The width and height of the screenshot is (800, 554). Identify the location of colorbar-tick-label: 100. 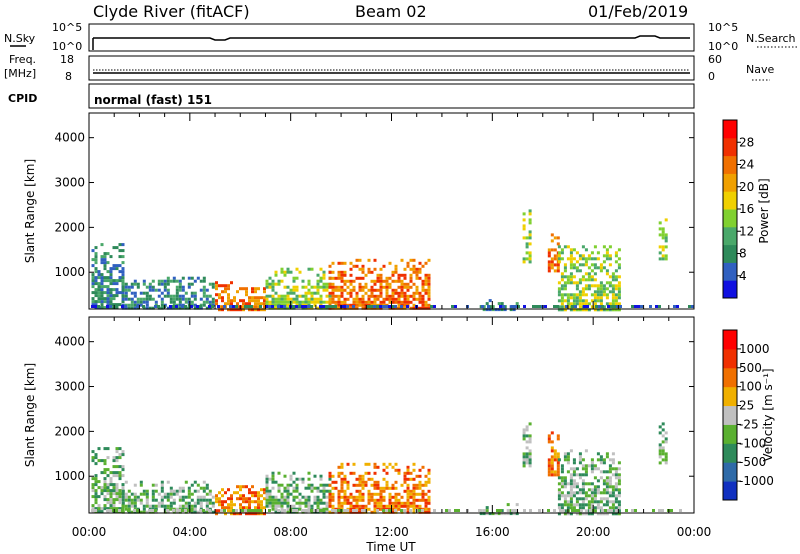
(750, 387).